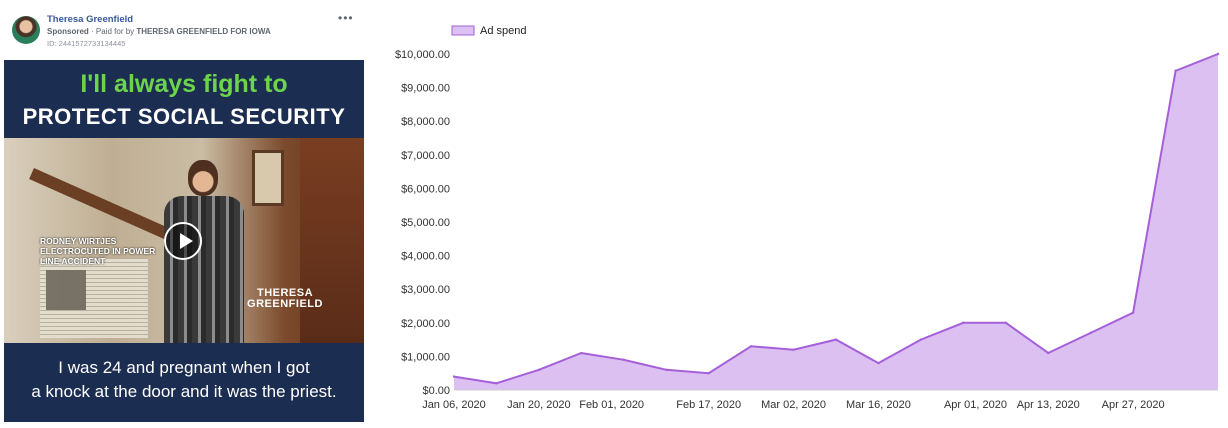 The height and width of the screenshot is (428, 1228). I want to click on x-tick-label: Feb 17, 2020, so click(708, 405).